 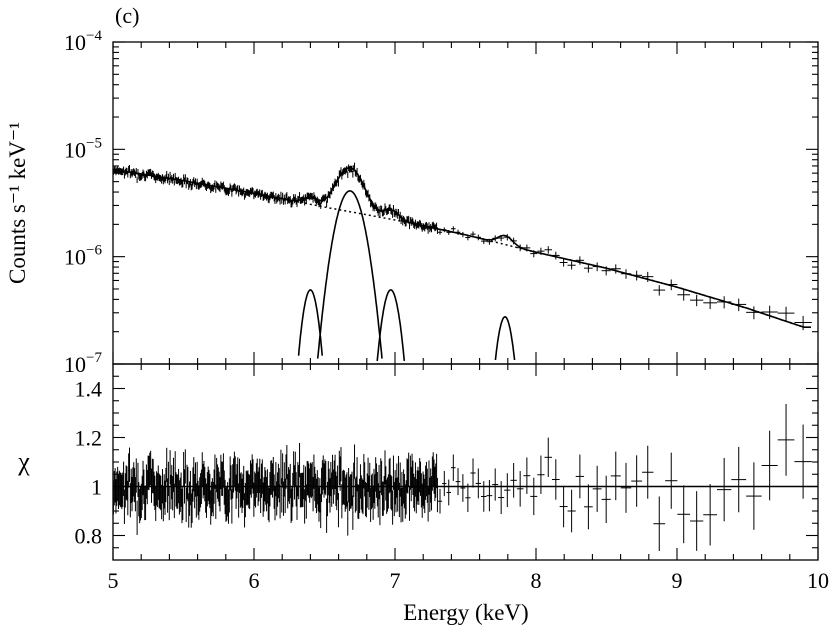 What do you see at coordinates (83, 256) in the screenshot?
I see `top-y-tick-label: 10⁻⁶` at bounding box center [83, 256].